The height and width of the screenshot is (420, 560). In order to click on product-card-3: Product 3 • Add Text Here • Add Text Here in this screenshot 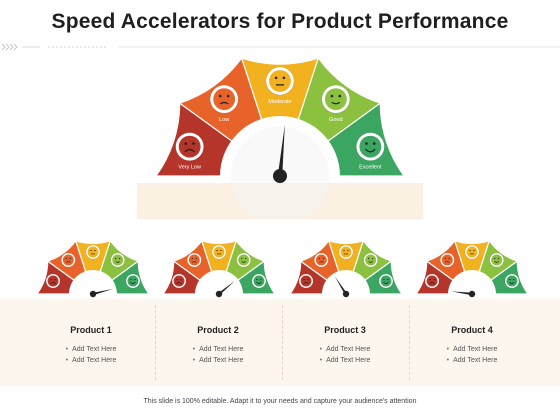, I will do `click(345, 342)`.